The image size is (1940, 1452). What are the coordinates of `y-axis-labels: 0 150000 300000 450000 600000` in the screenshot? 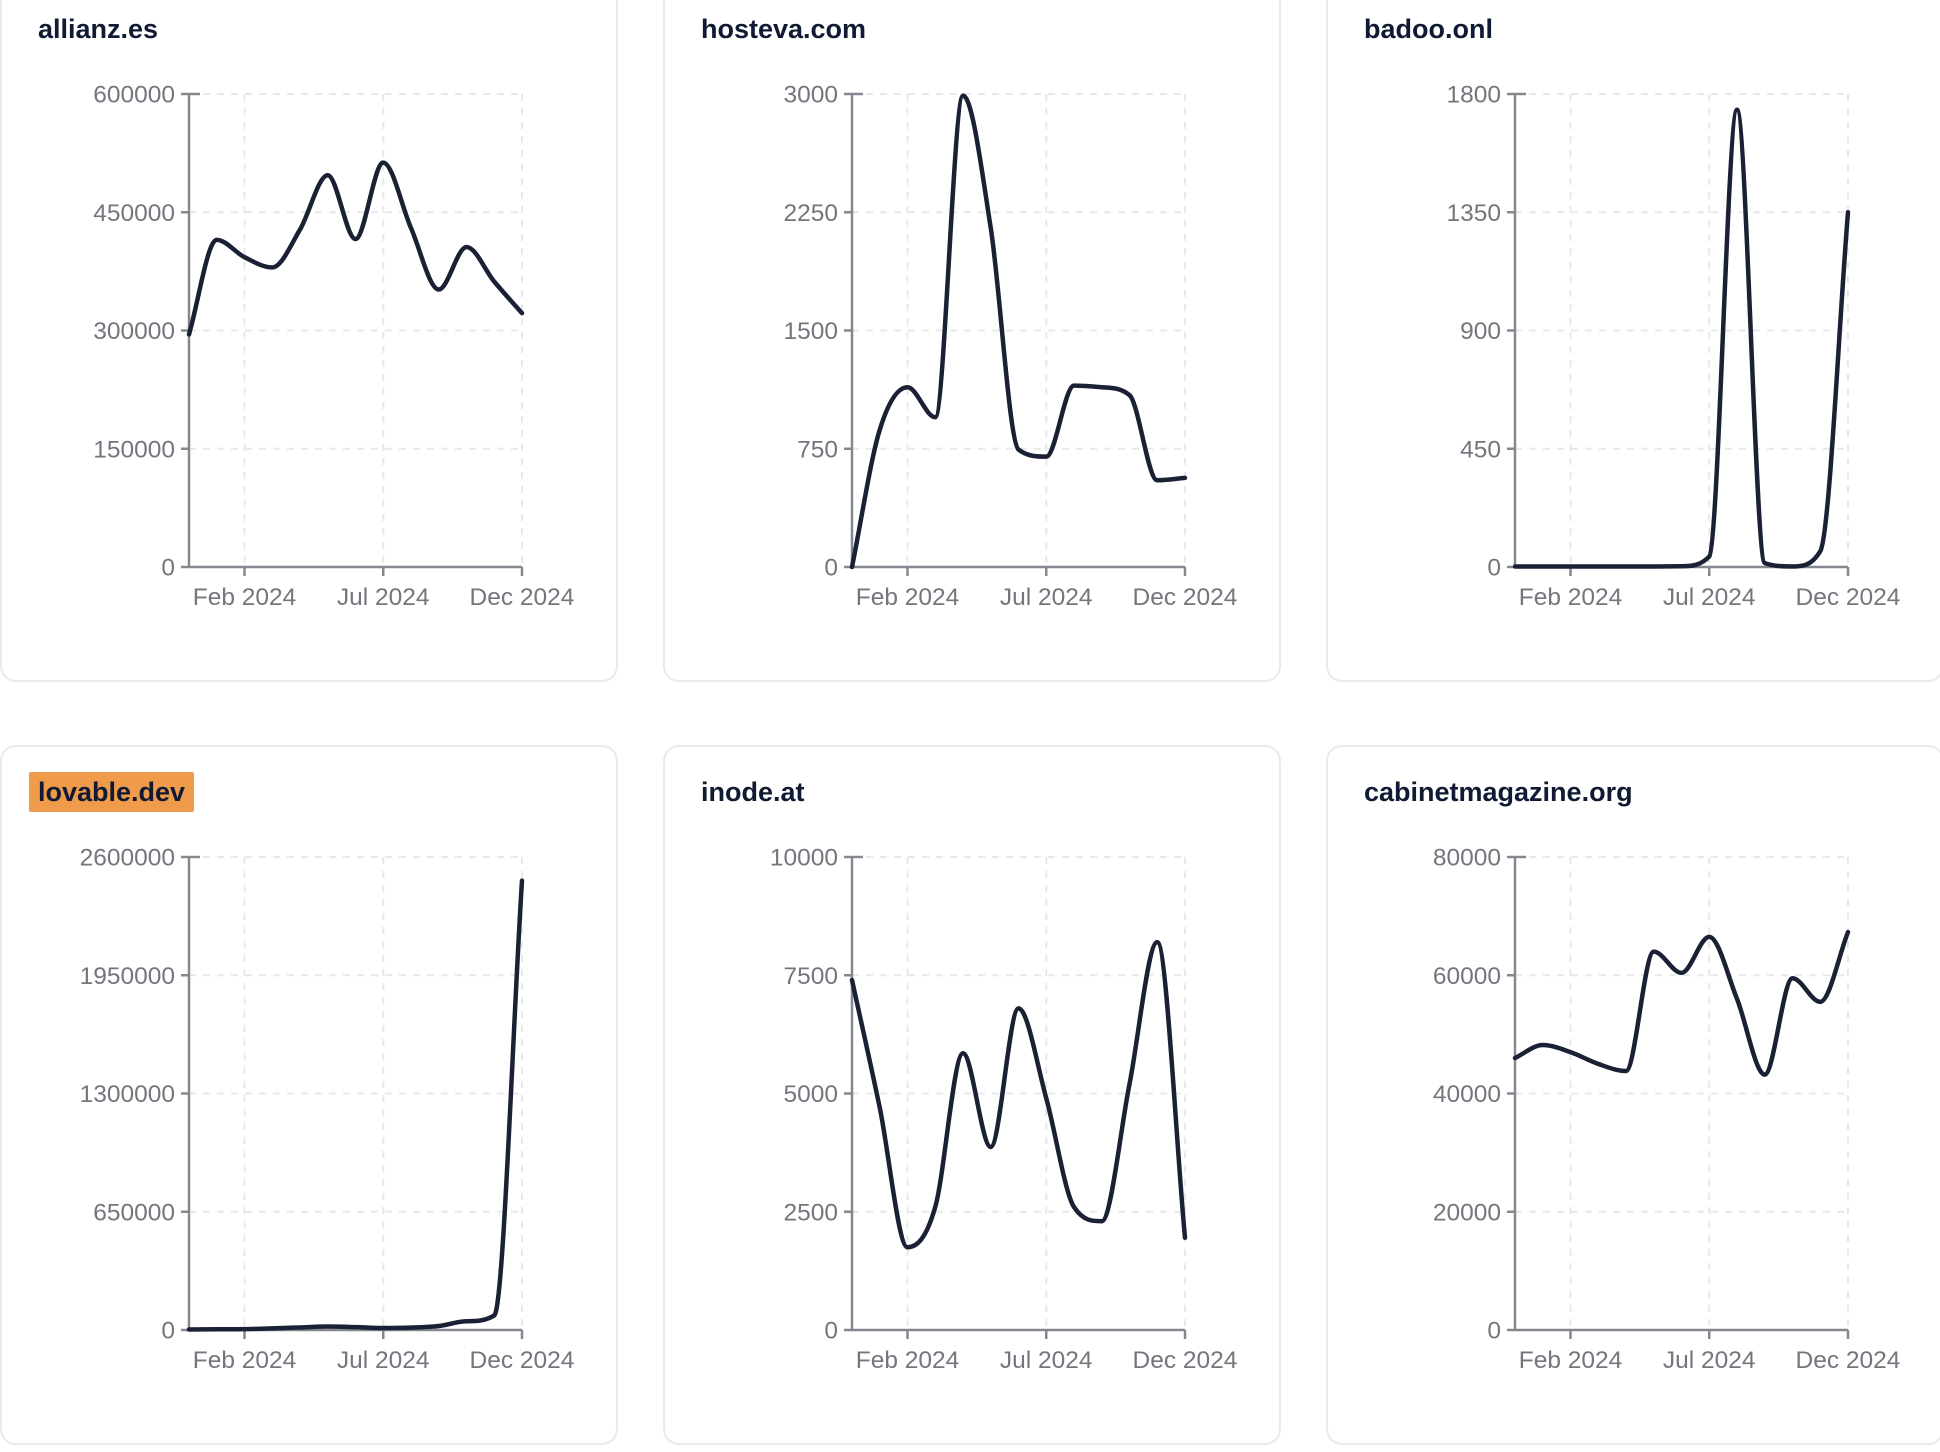 It's located at (134, 332).